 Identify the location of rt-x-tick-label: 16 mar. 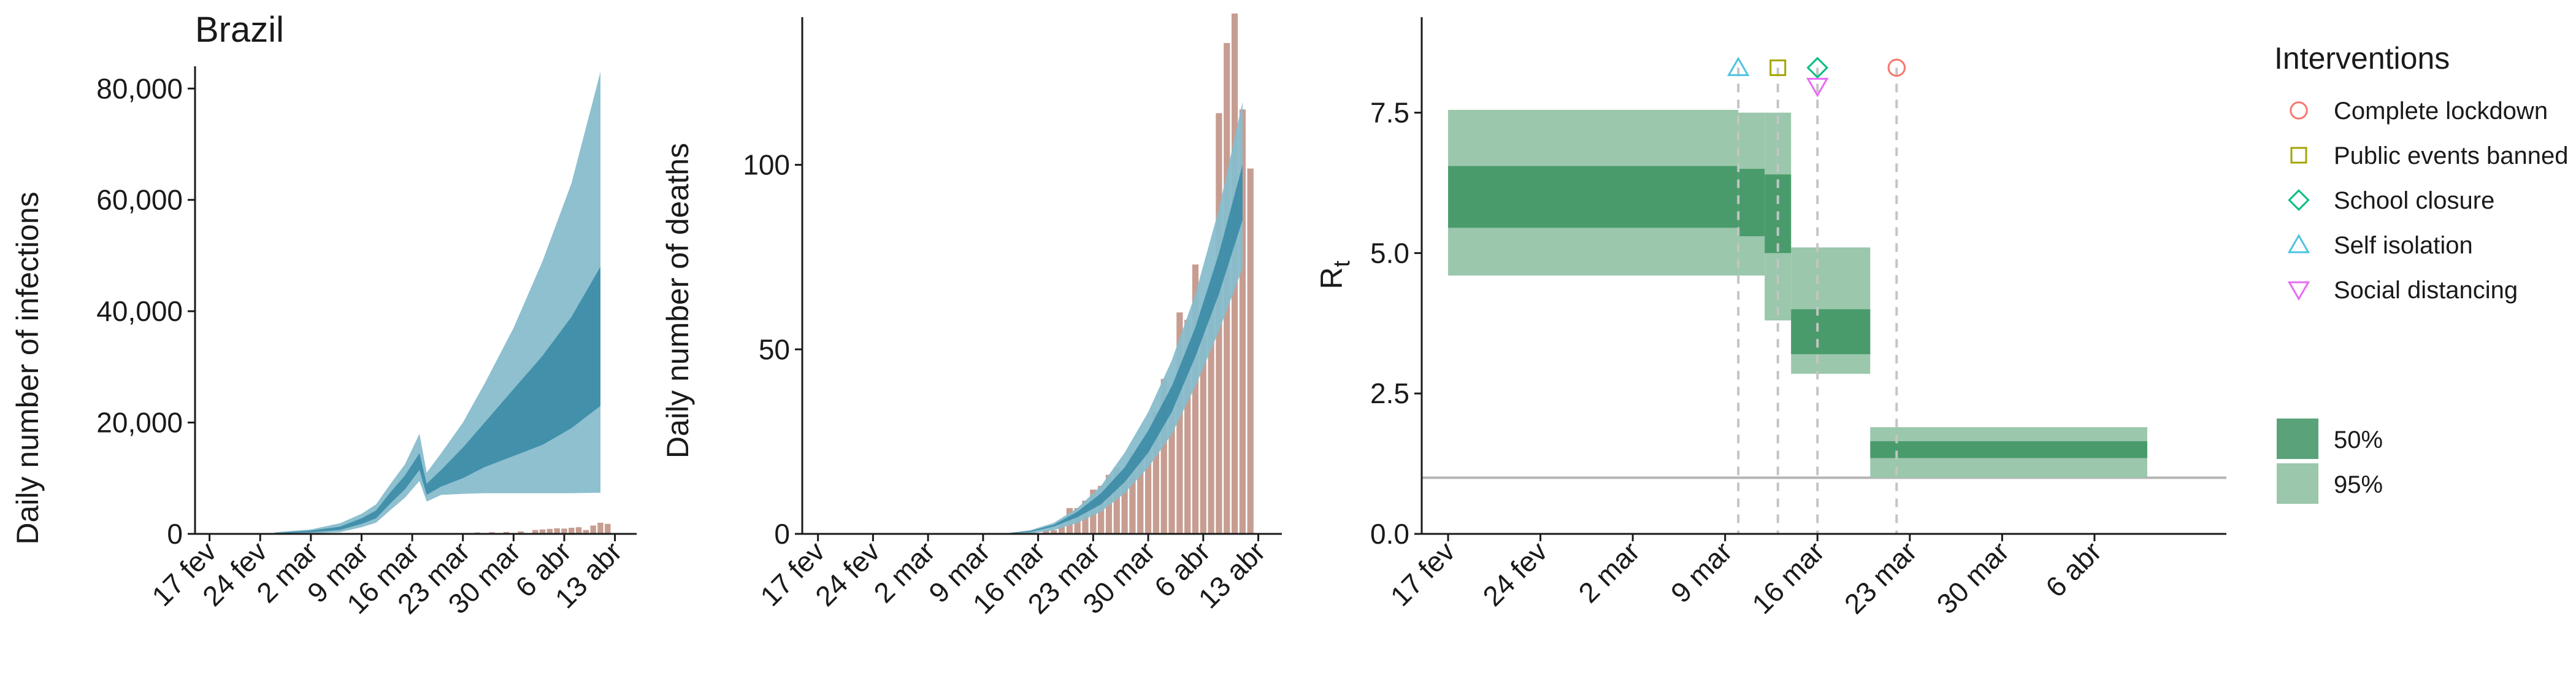
(1788, 577).